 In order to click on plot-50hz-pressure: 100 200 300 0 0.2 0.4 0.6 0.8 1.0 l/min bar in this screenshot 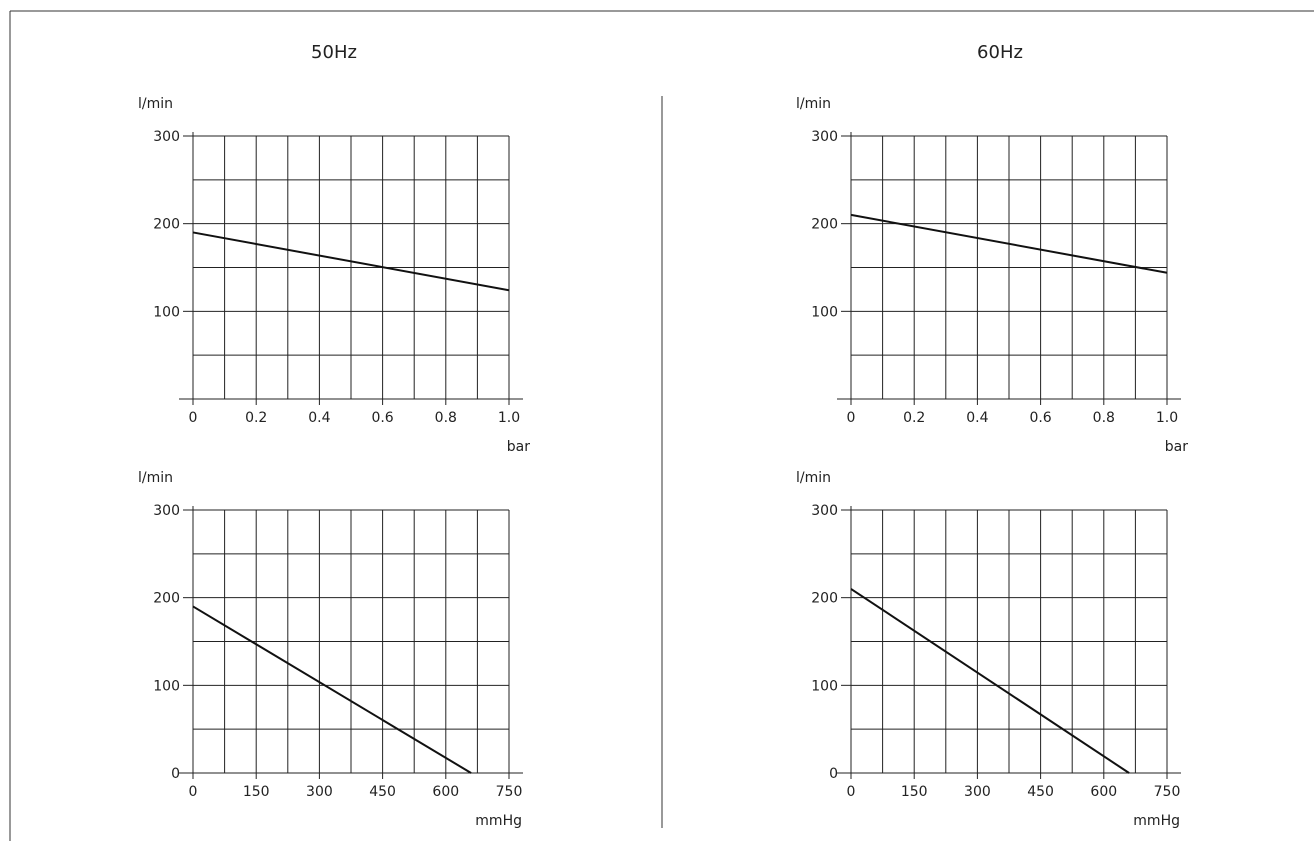, I will do `click(334, 275)`.